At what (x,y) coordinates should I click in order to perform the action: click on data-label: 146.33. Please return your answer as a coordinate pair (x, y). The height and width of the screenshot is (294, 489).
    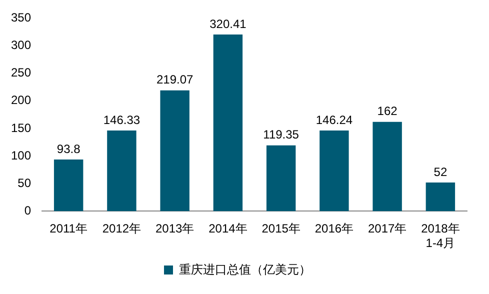
    Looking at the image, I should click on (121, 119).